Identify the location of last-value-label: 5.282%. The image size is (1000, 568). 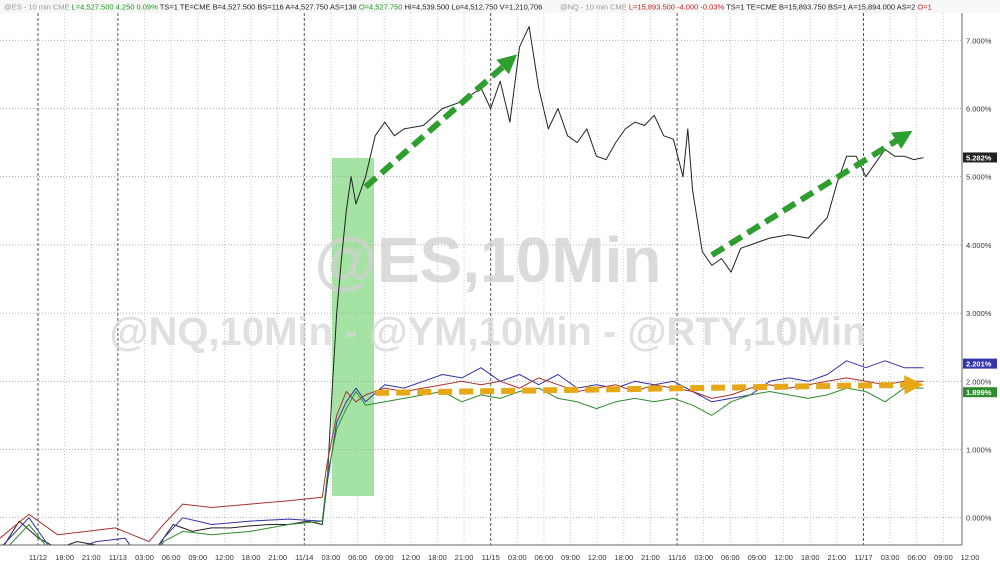
(979, 157).